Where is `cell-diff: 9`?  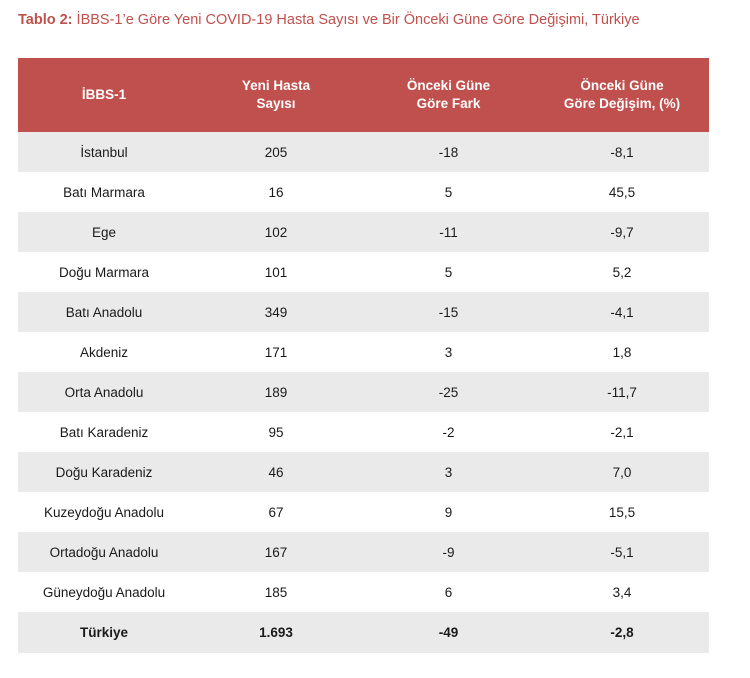 cell-diff: 9 is located at coordinates (448, 512).